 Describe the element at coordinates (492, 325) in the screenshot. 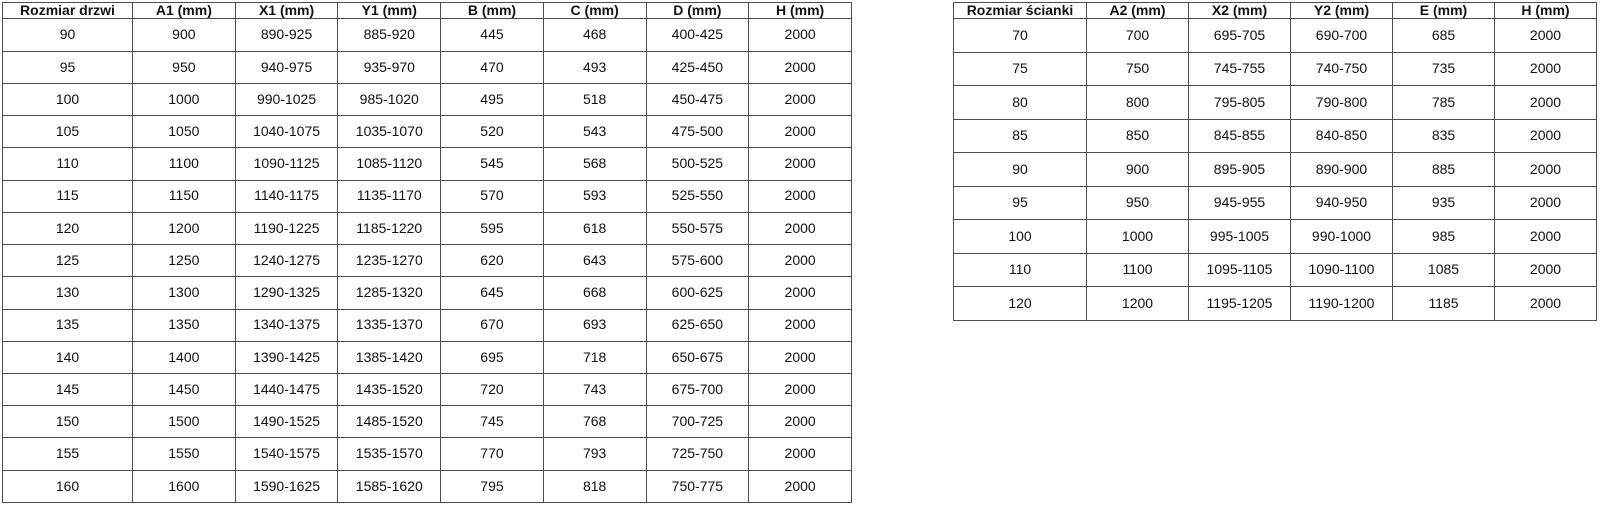

I see `table-cell: 670` at that location.